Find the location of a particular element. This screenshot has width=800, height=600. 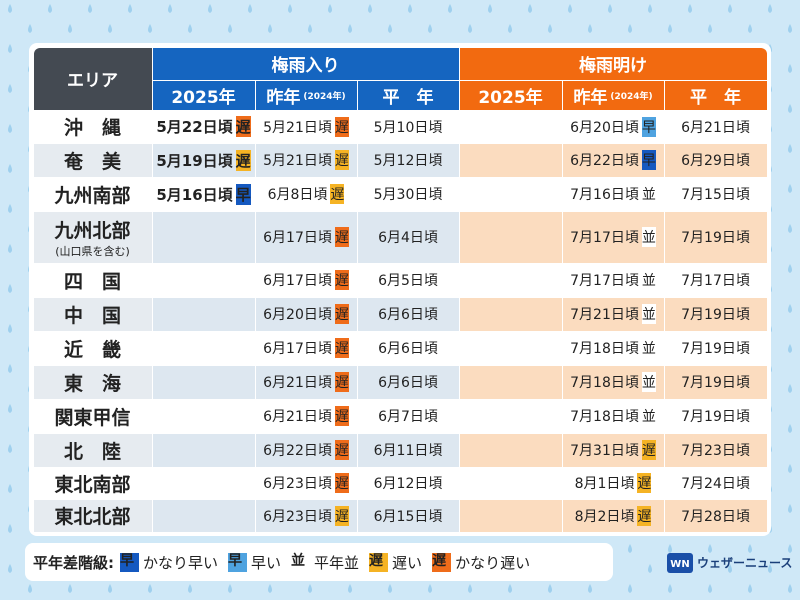

date-cell: 6月20日頃遅 is located at coordinates (306, 314).